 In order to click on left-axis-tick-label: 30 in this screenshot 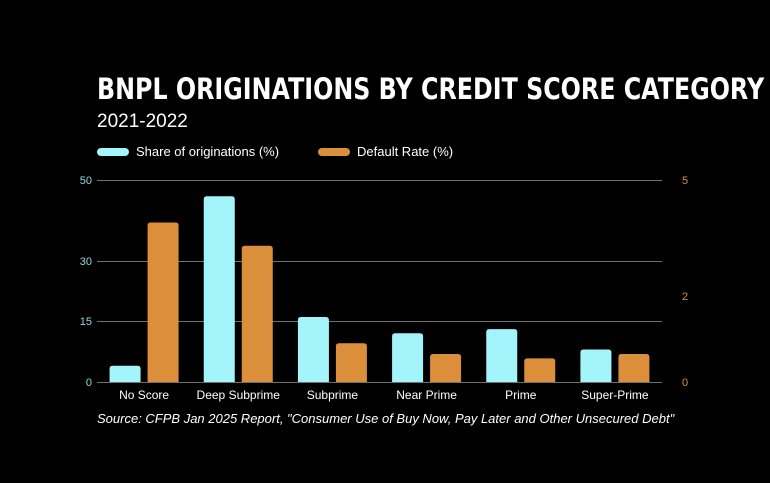, I will do `click(86, 262)`.